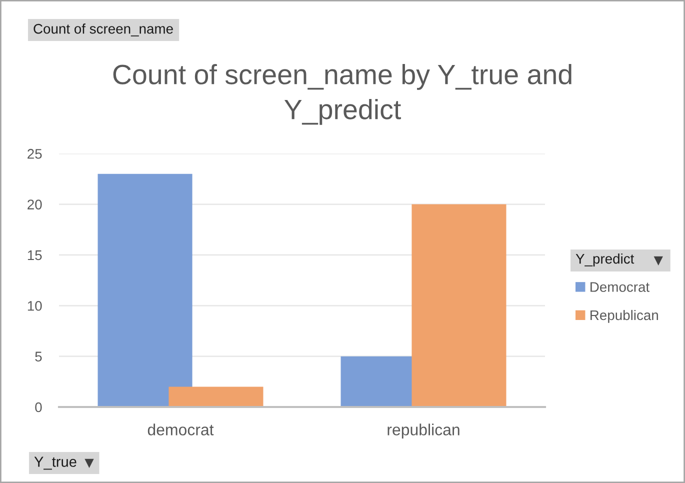  I want to click on legend-label: Republican, so click(624, 316).